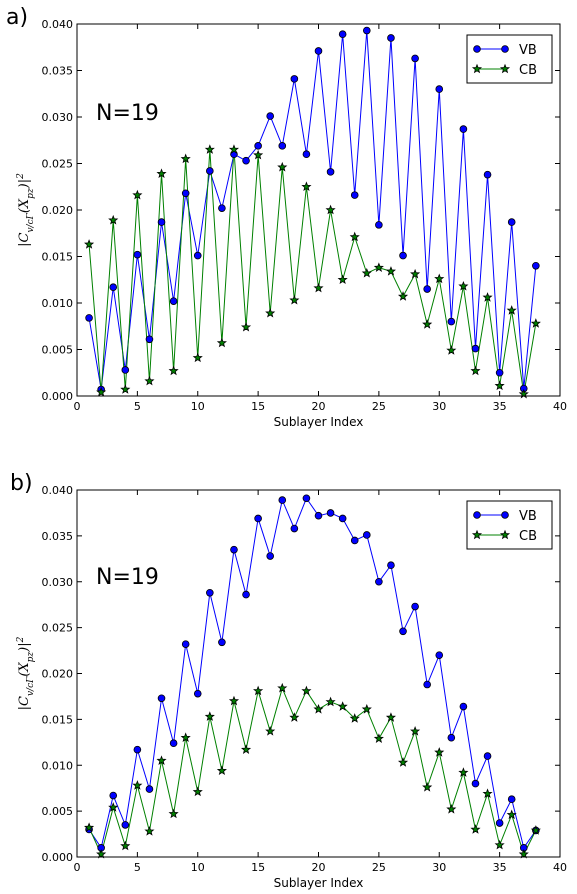 The width and height of the screenshot is (577, 894). Describe the element at coordinates (26, 210) in the screenshot. I see `y-axis-label: |Cv/cΓ(Xpz)|2` at that location.